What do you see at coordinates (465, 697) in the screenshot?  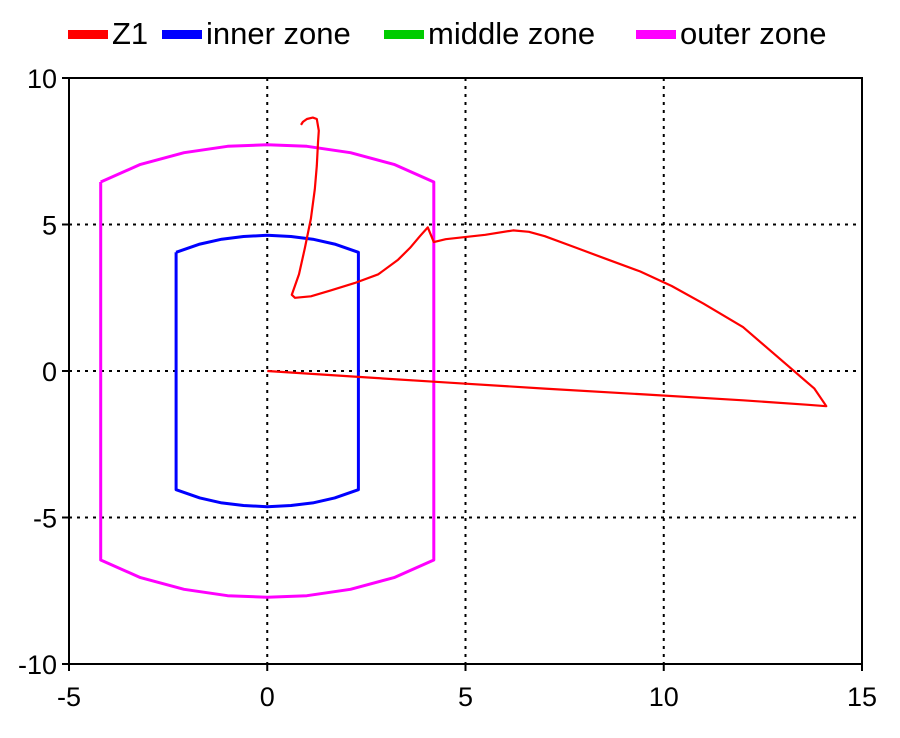 I see `x-tick-label-2: 5` at bounding box center [465, 697].